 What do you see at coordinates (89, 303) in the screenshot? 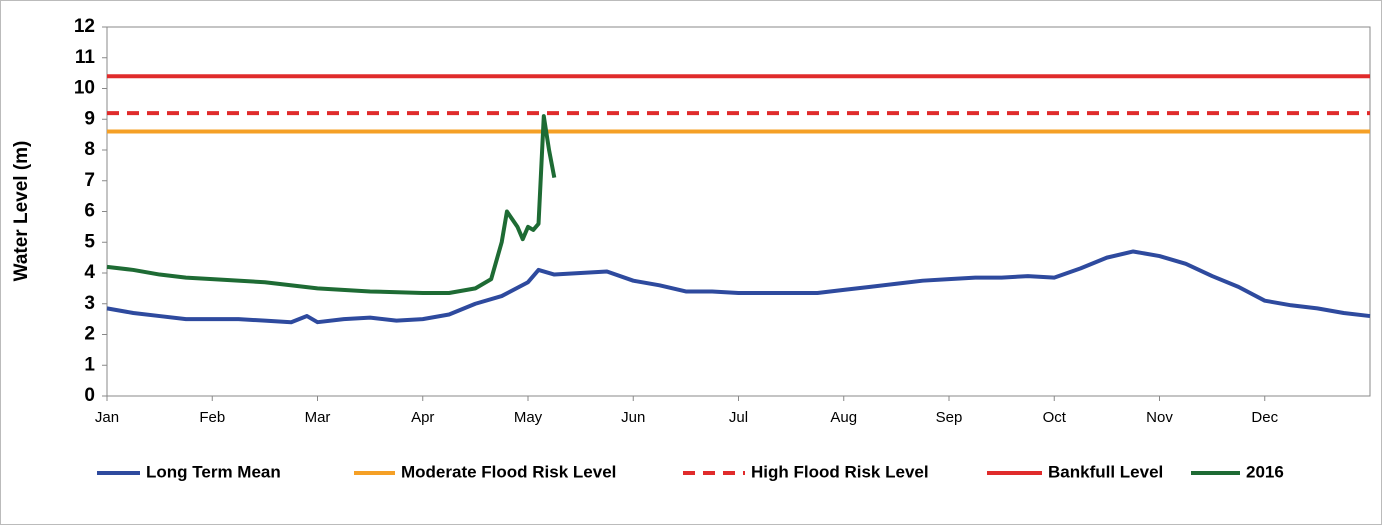
I see `y-tick-label: 3` at bounding box center [89, 303].